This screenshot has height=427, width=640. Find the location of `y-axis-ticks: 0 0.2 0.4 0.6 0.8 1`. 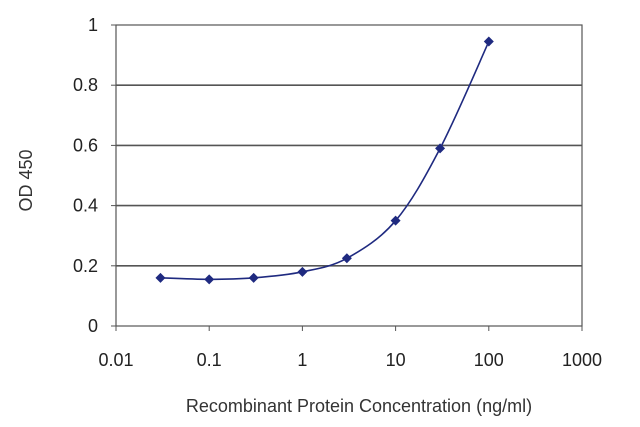

y-axis-ticks: 0 0.2 0.4 0.6 0.8 1 is located at coordinates (94, 175).